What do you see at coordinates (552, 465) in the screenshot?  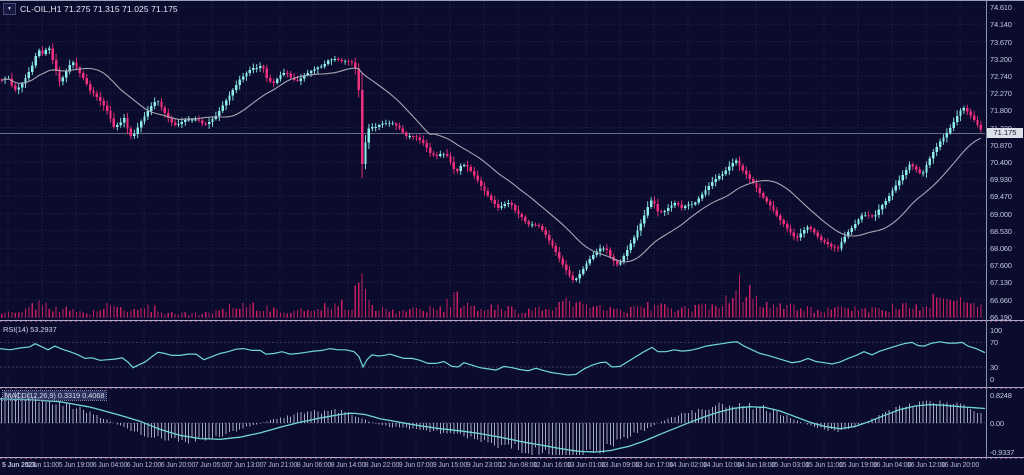 I see `time-tick-label: 12 Jun 16:00` at bounding box center [552, 465].